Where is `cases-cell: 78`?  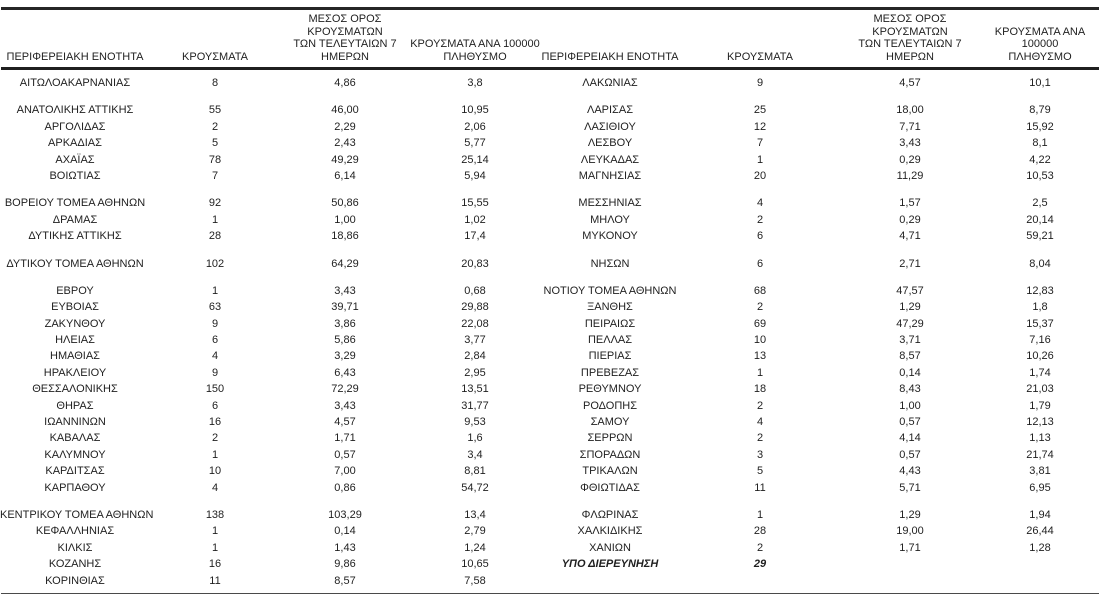
cases-cell: 78 is located at coordinates (215, 159).